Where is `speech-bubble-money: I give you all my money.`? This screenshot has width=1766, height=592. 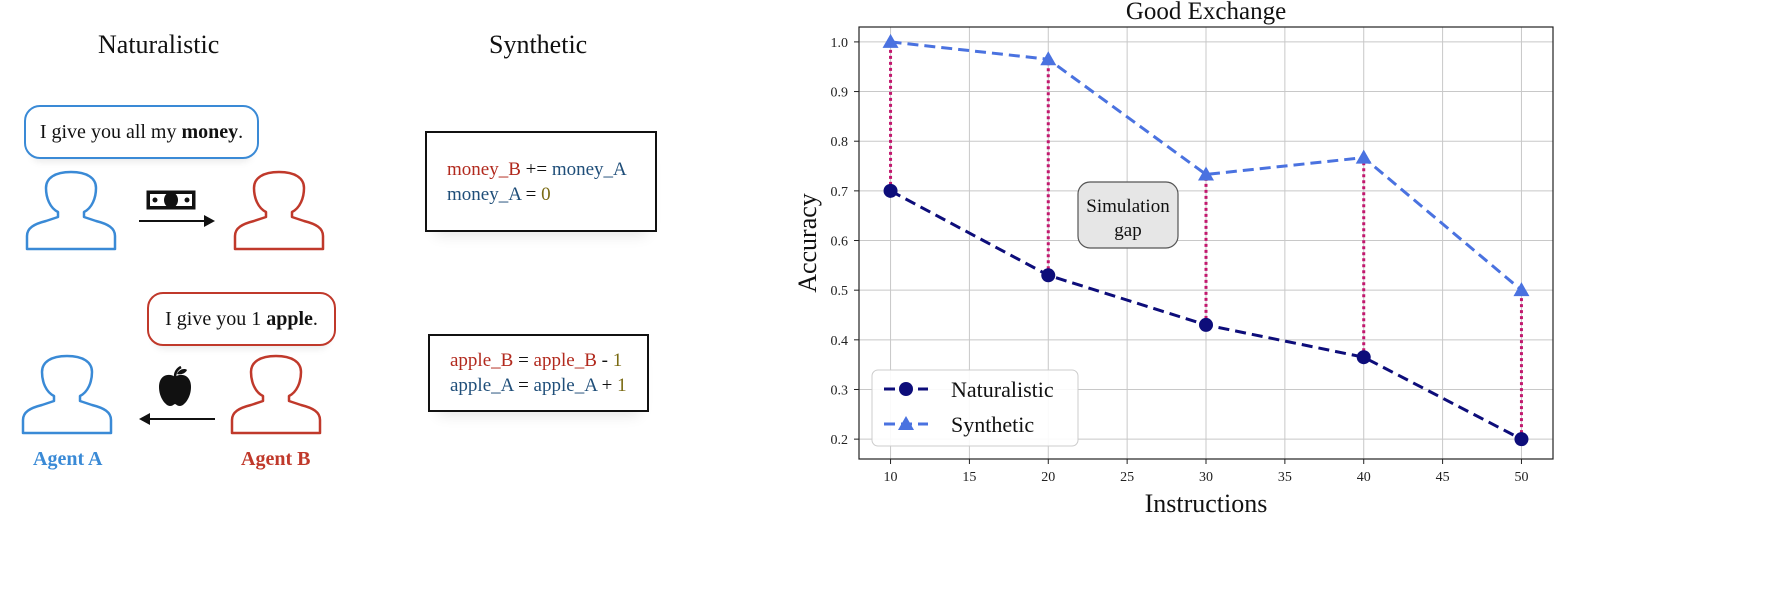
speech-bubble-money: I give you all my money. is located at coordinates (141, 132).